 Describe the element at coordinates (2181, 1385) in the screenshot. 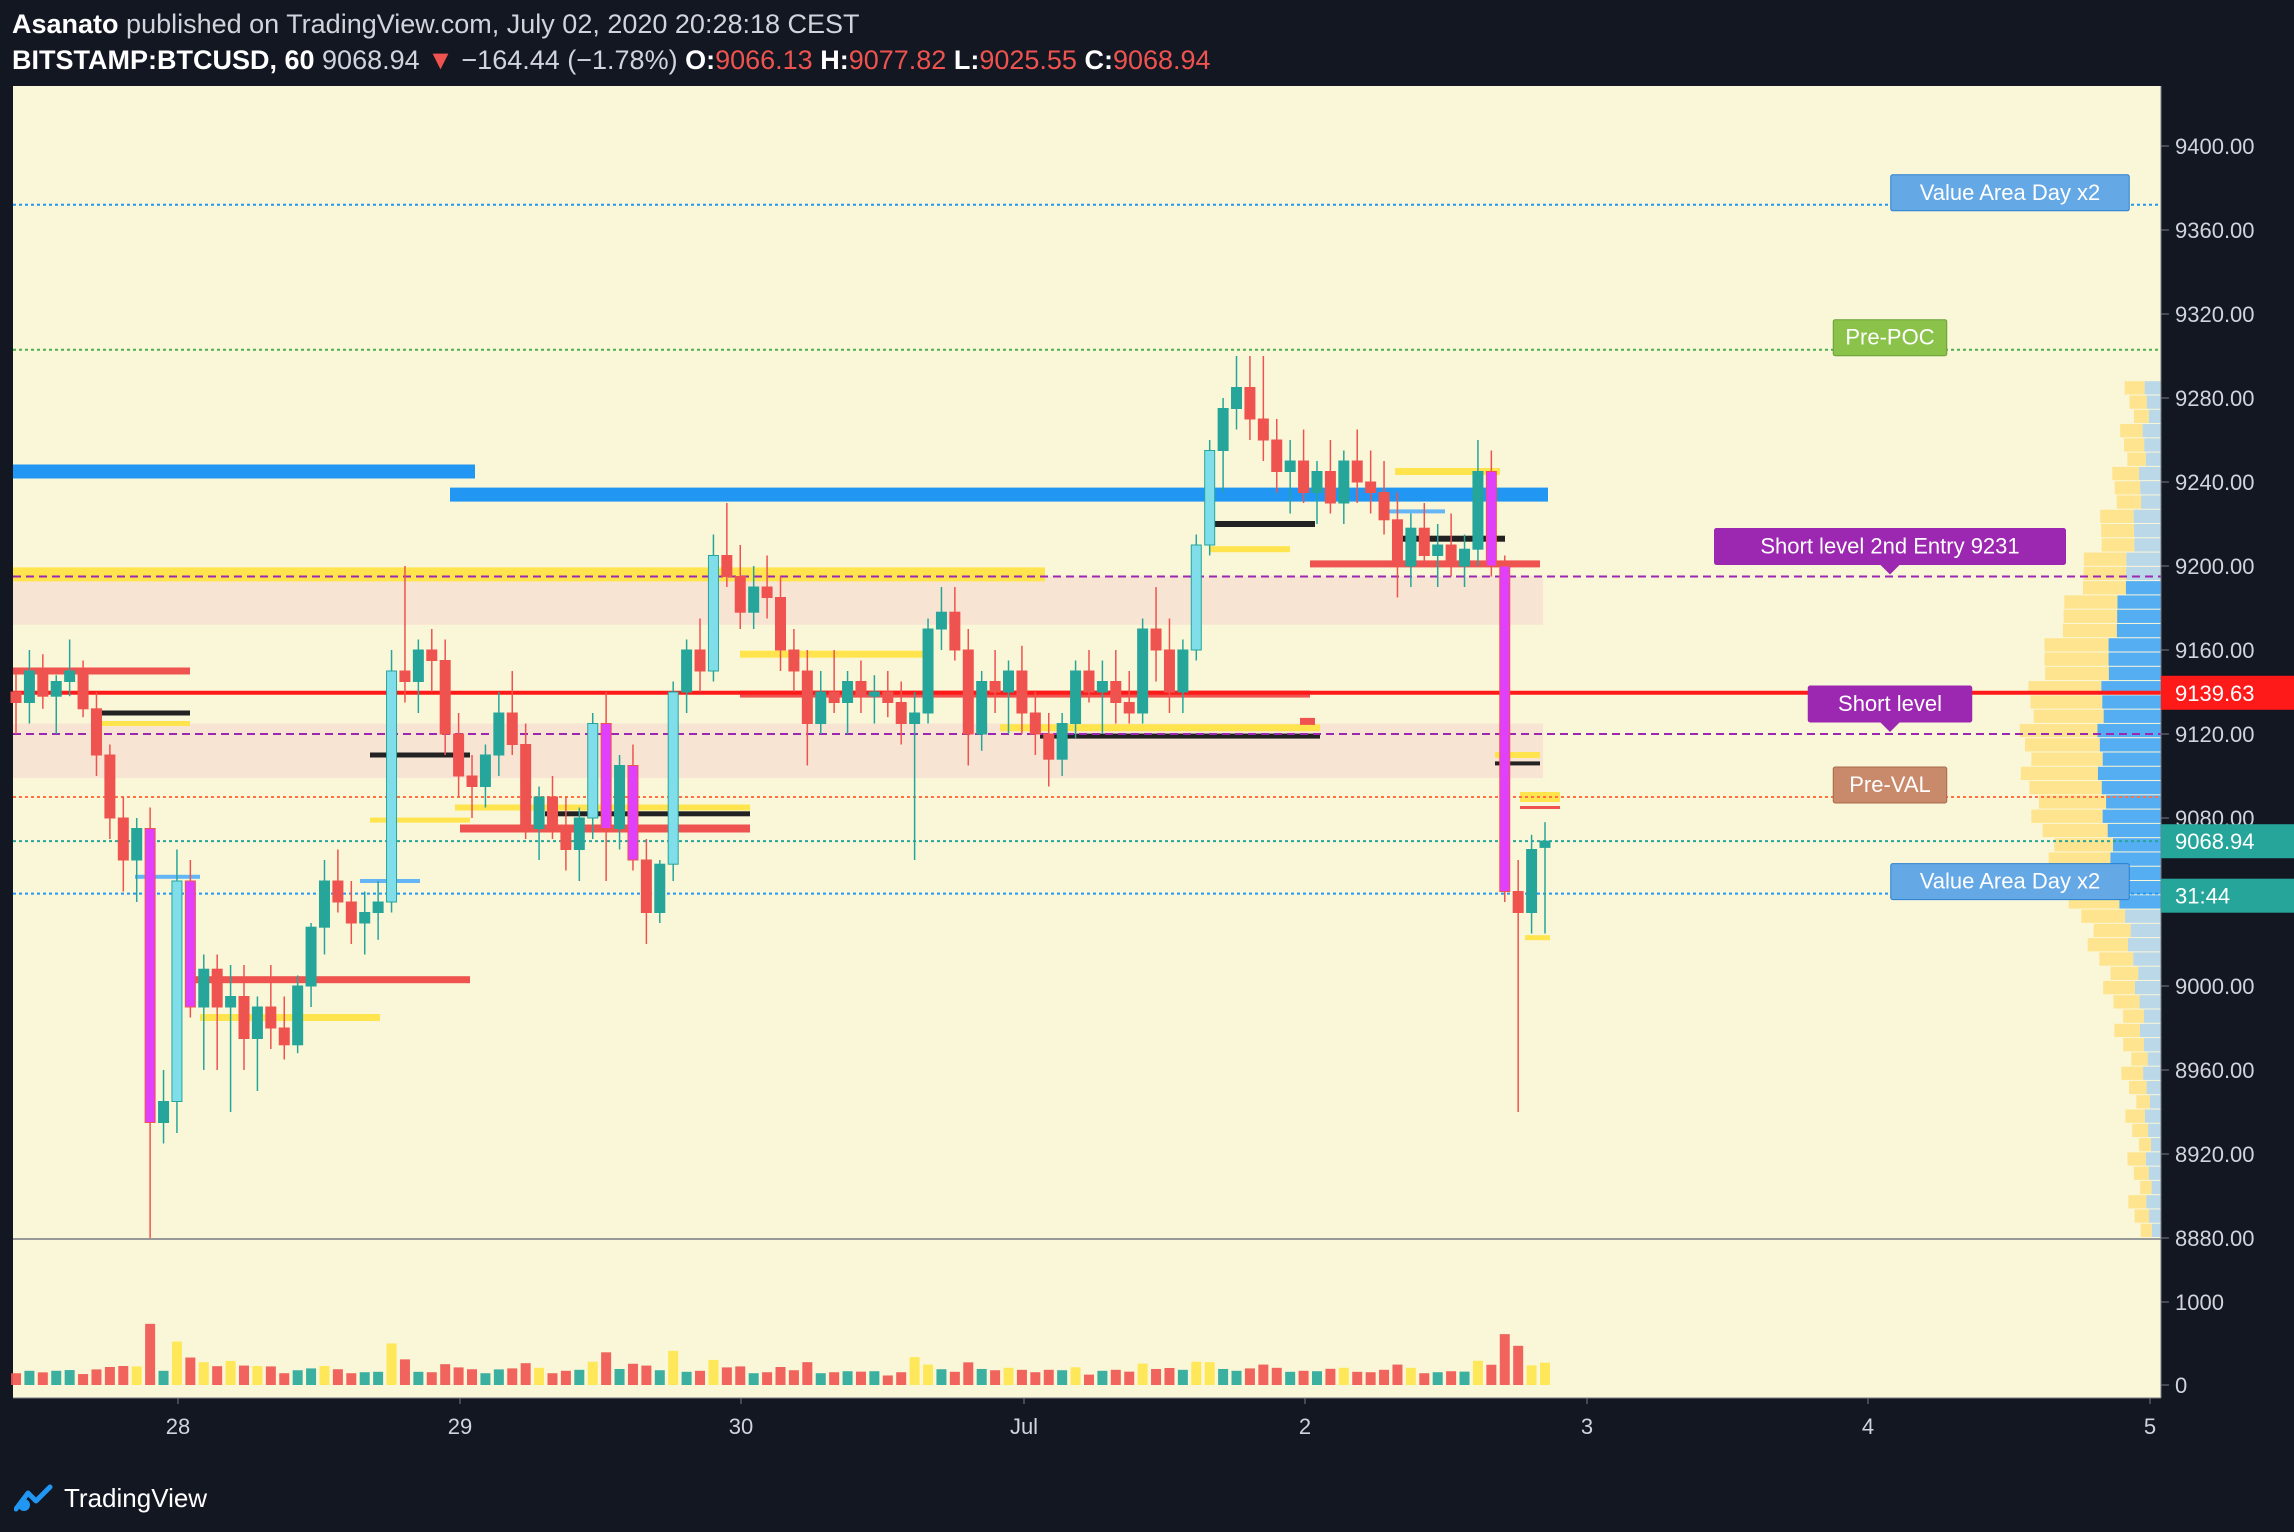

I see `volume-tick-label: 0` at that location.